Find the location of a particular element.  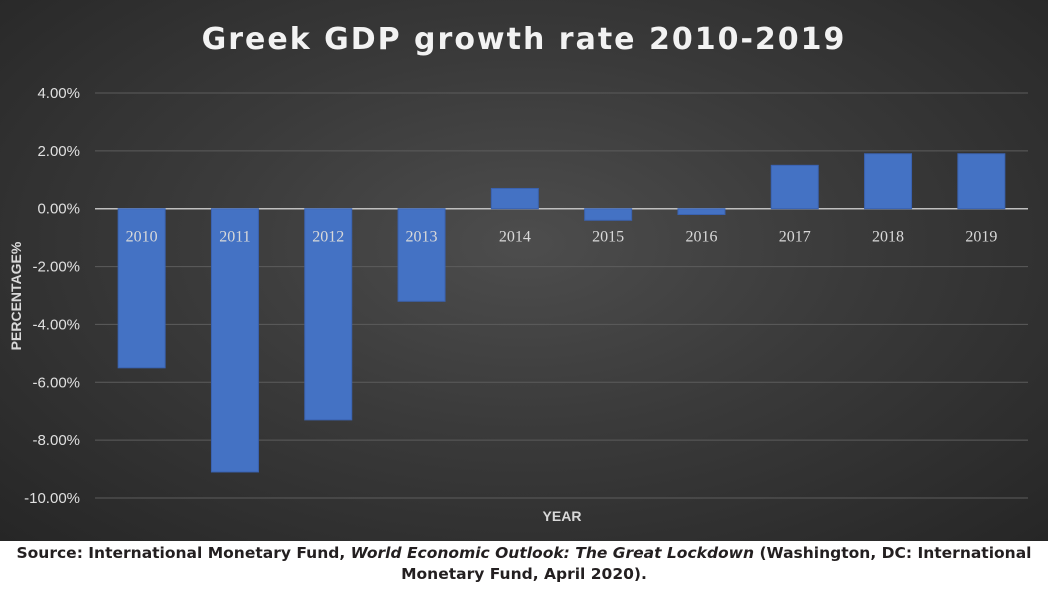

x-category-label: 2012 is located at coordinates (328, 237).